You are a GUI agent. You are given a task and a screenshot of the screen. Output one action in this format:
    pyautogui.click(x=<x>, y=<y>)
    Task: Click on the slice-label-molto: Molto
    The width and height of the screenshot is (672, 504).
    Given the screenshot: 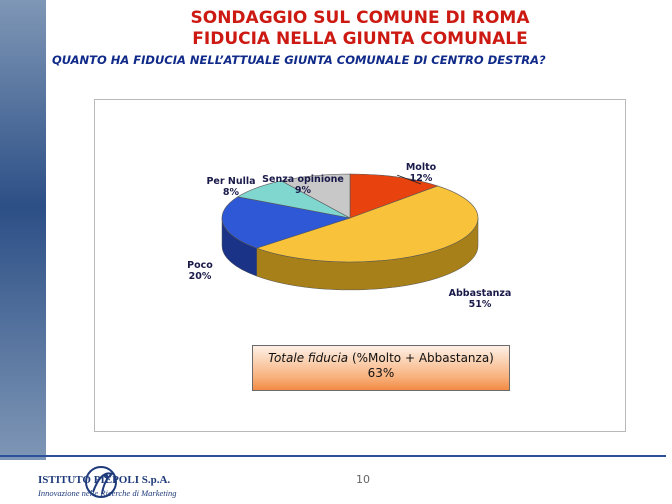 What is the action you would take?
    pyautogui.click(x=421, y=167)
    